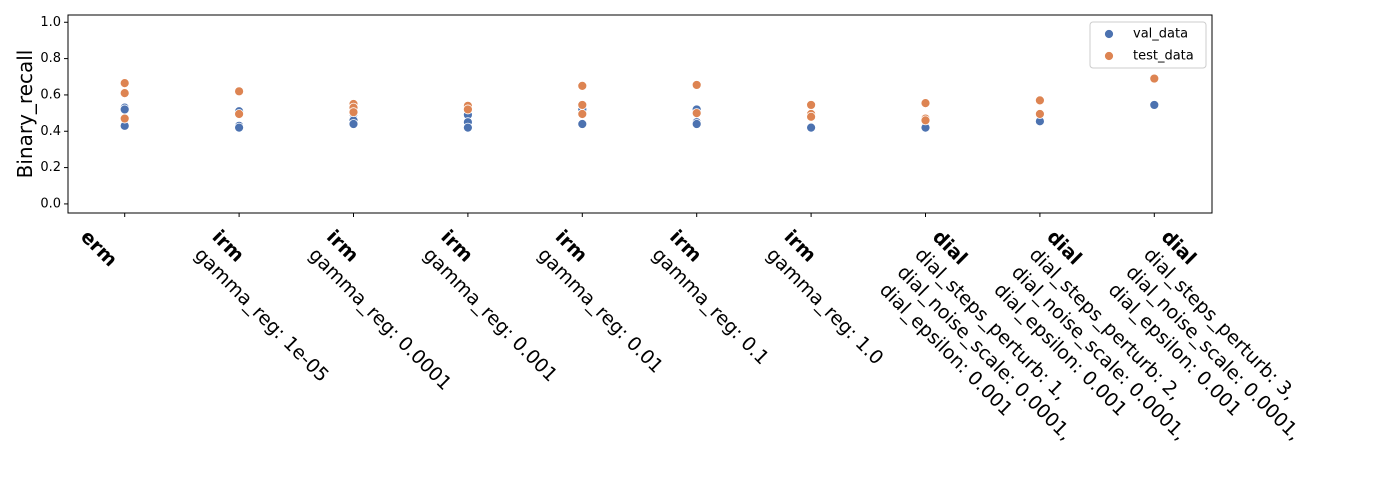  I want to click on y-tick-label: 0.4, so click(50, 131).